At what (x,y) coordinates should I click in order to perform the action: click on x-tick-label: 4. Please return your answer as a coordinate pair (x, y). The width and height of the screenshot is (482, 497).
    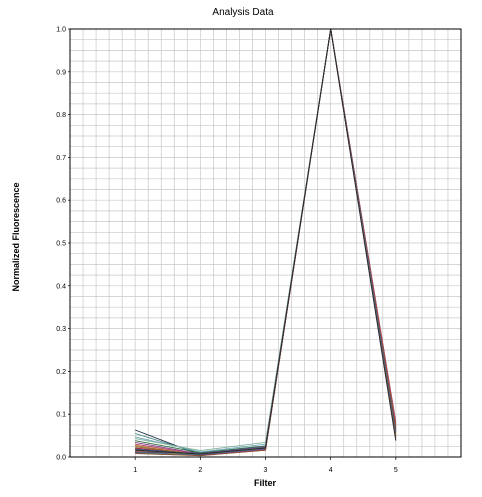
    Looking at the image, I should click on (331, 470).